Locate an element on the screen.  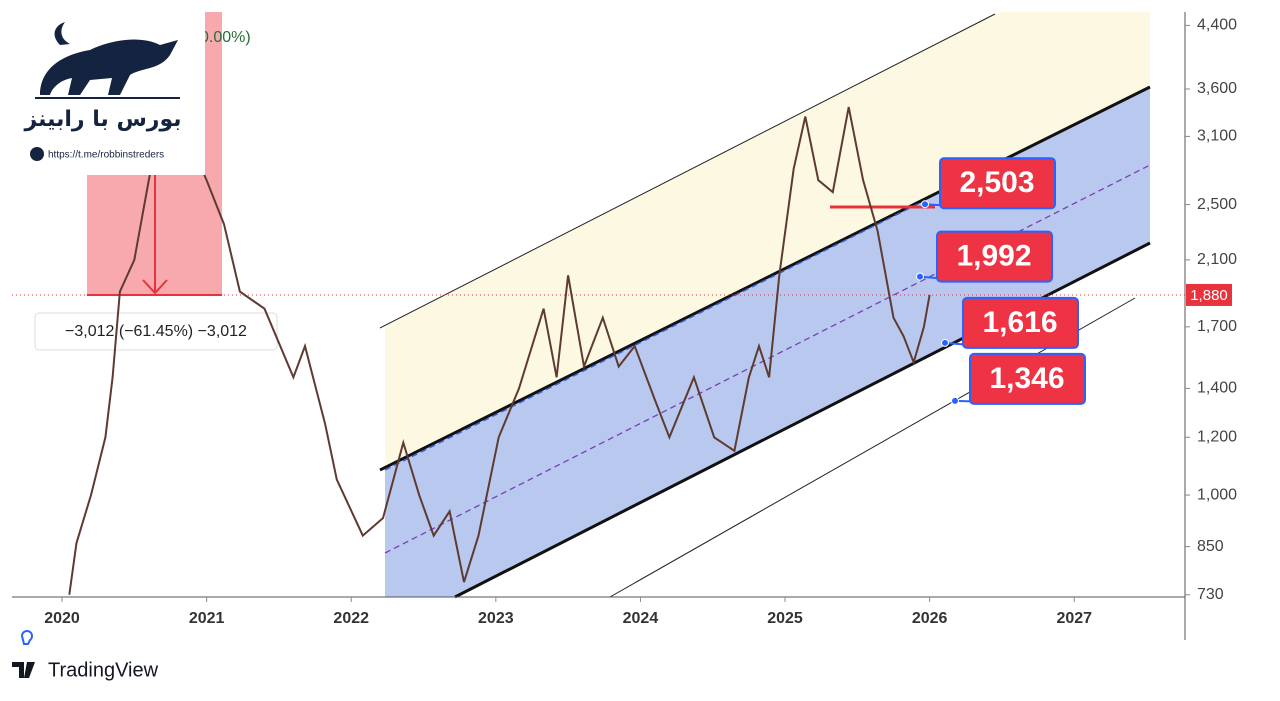
last-price-label: 1,880 is located at coordinates (1209, 295).